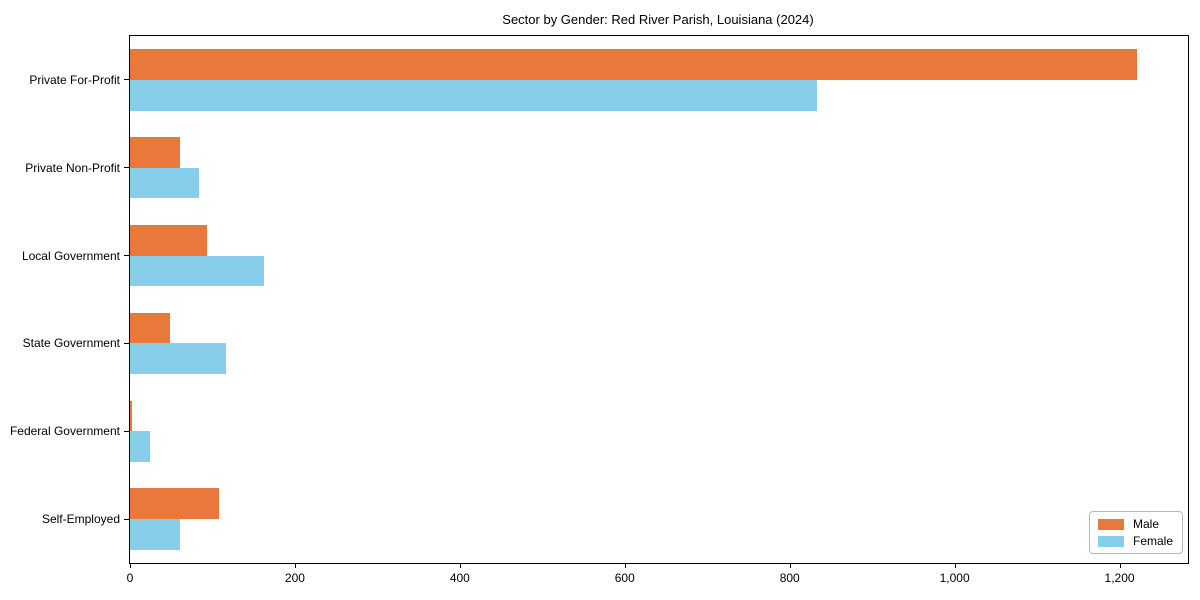 Image resolution: width=1200 pixels, height=600 pixels. Describe the element at coordinates (294, 578) in the screenshot. I see `x-tick-label-200: 200` at that location.